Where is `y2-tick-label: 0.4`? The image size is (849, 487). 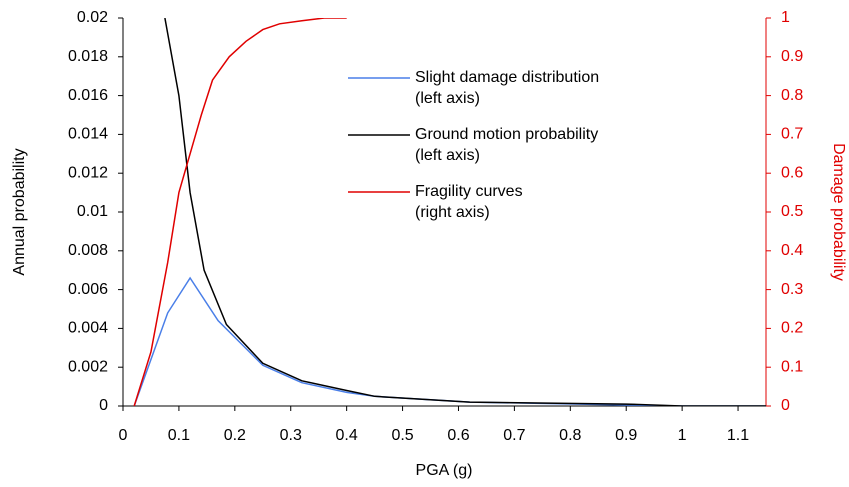 y2-tick-label: 0.4 is located at coordinates (792, 250).